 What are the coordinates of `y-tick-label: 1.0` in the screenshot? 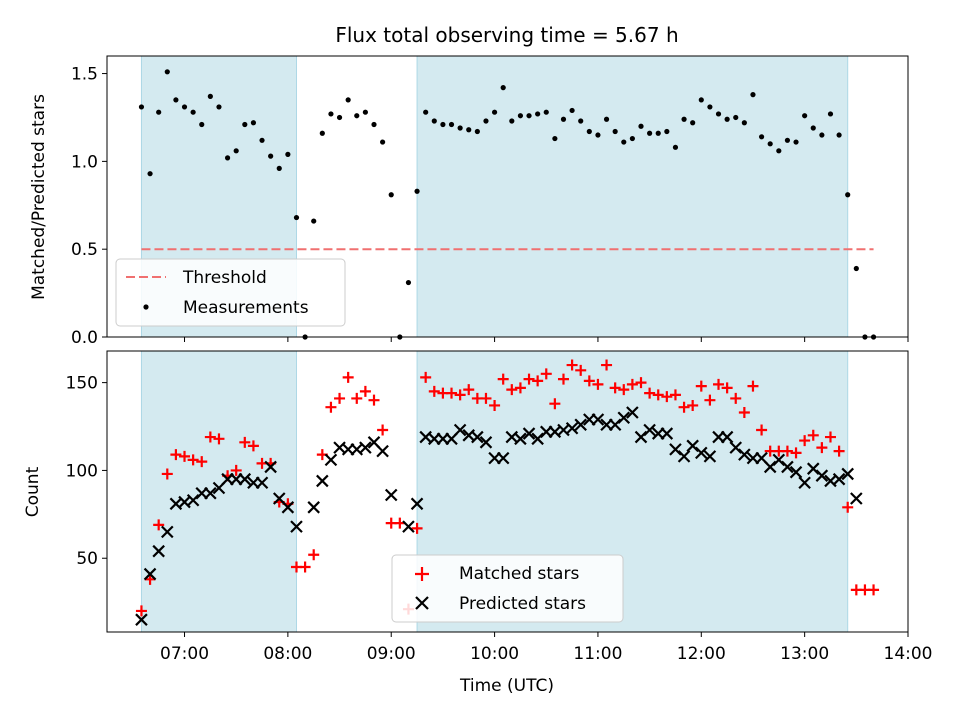 It's located at (84, 162).